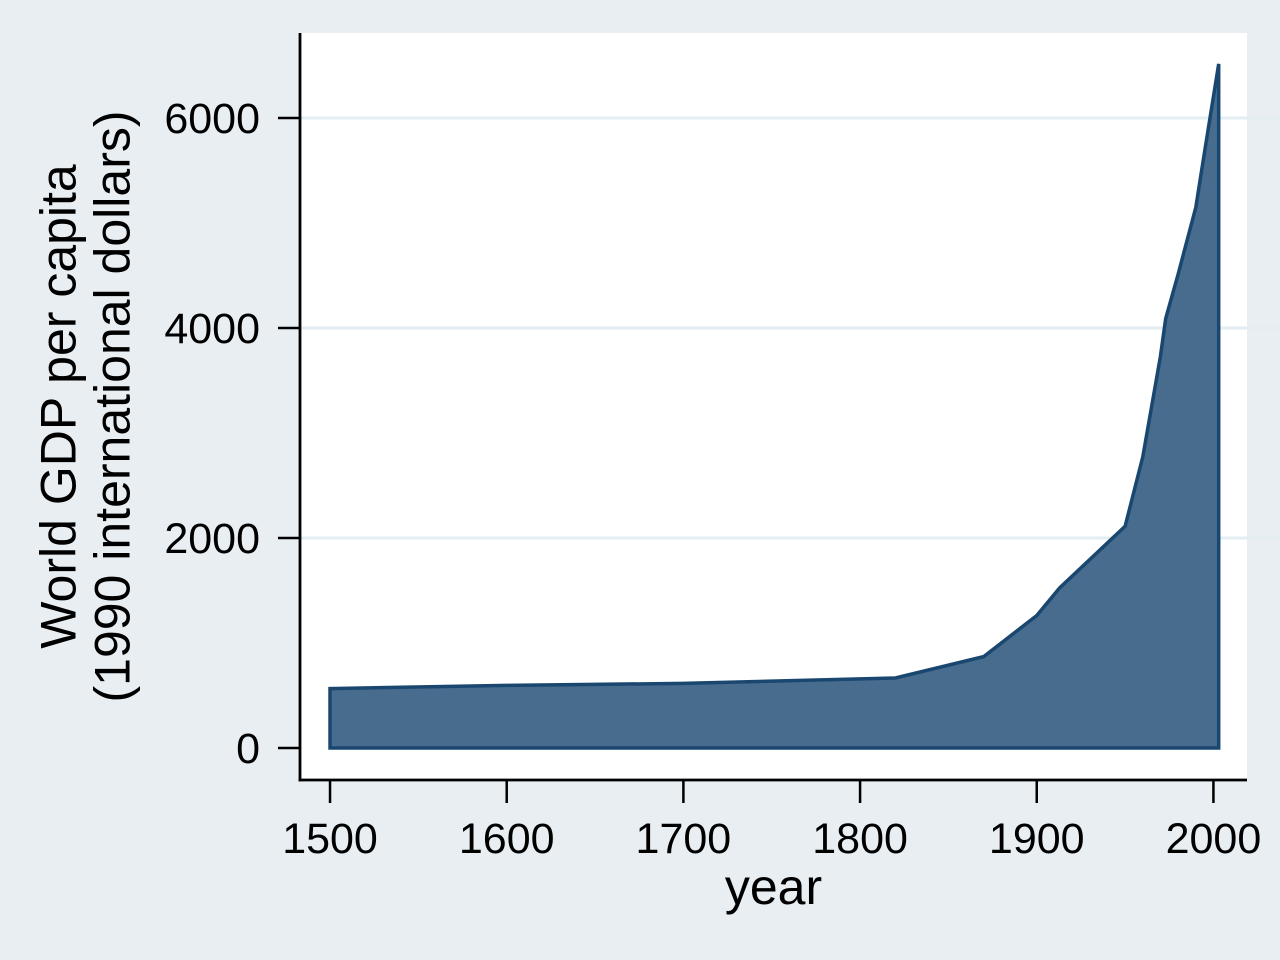  What do you see at coordinates (1037, 839) in the screenshot?
I see `x-tick-label: 1900` at bounding box center [1037, 839].